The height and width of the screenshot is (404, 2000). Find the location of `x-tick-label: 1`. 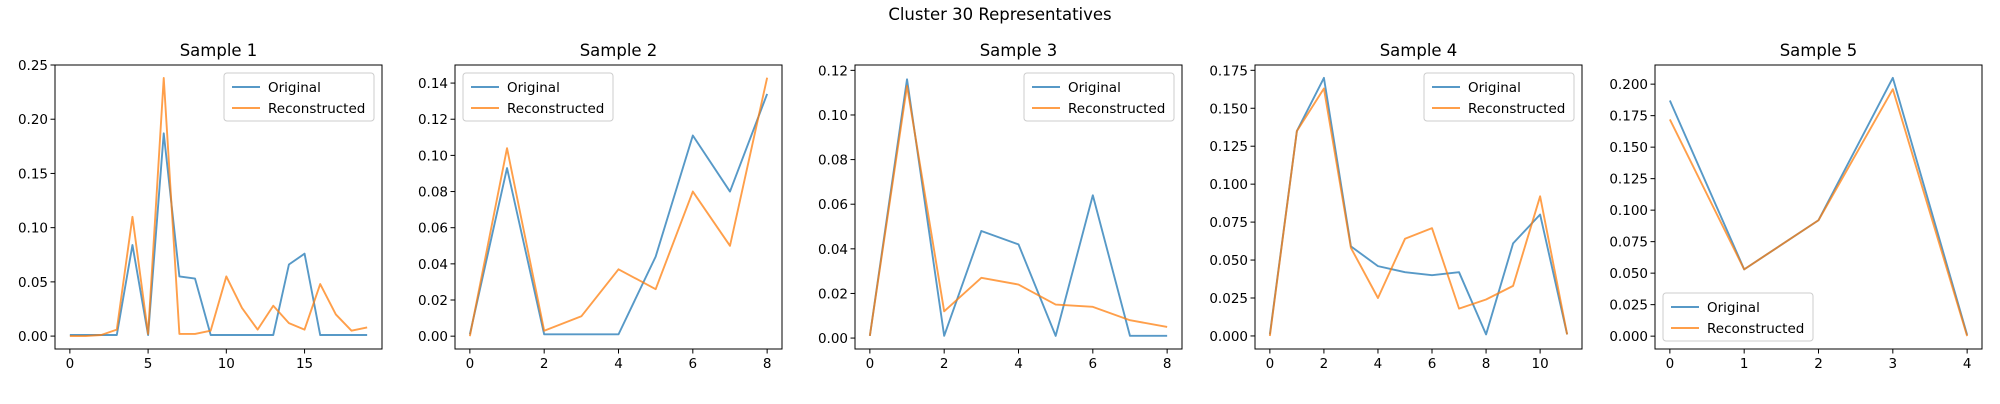

x-tick-label: 1 is located at coordinates (1744, 364).